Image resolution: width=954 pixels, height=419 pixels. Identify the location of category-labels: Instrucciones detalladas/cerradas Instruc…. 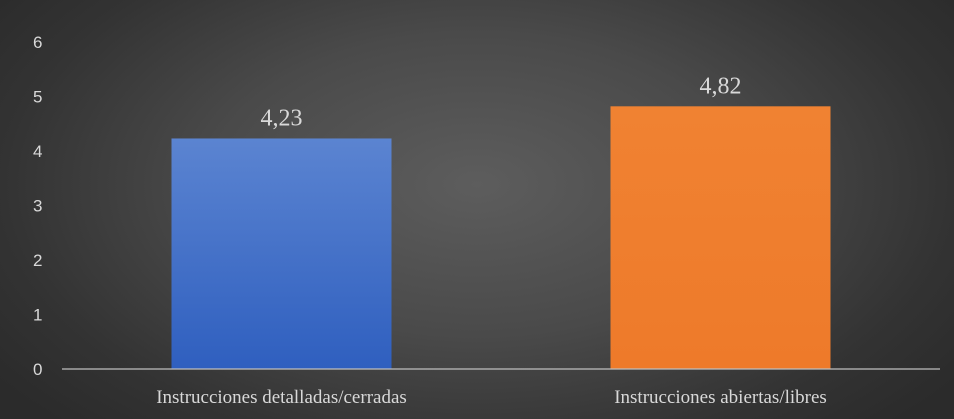
(491, 397).